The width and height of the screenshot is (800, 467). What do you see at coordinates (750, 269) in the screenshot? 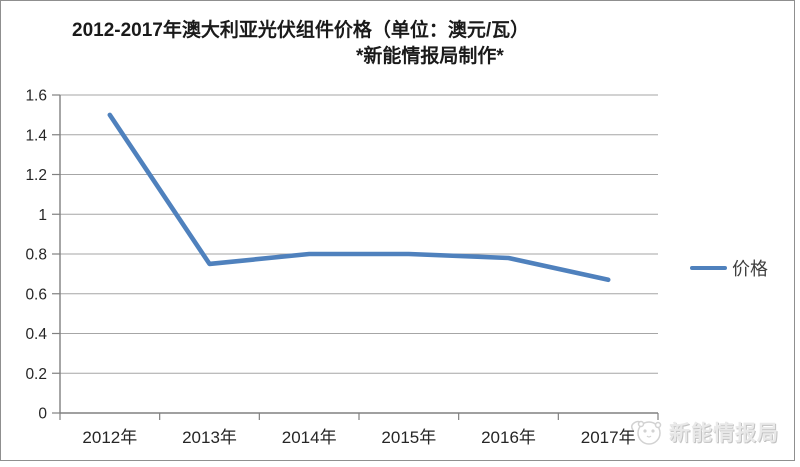
I see `legend-label: 价格` at bounding box center [750, 269].